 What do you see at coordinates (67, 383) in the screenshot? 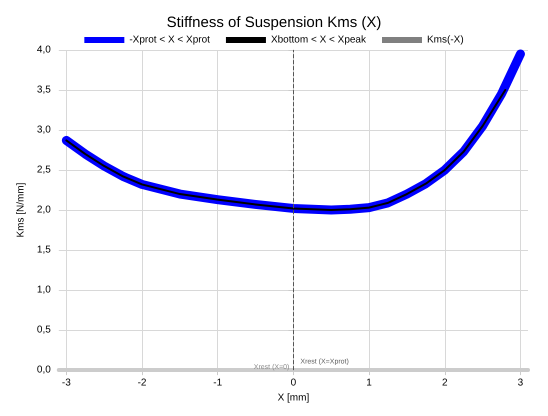
I see `x-tick-label: -3` at bounding box center [67, 383].